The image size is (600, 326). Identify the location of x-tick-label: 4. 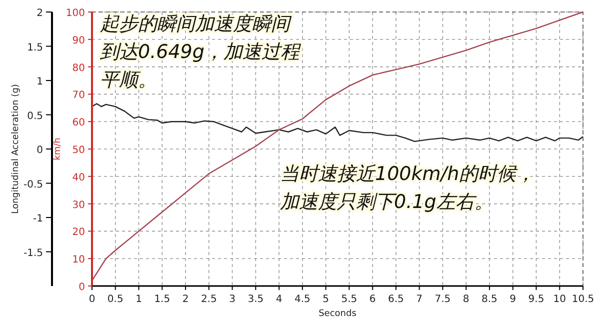
(279, 299).